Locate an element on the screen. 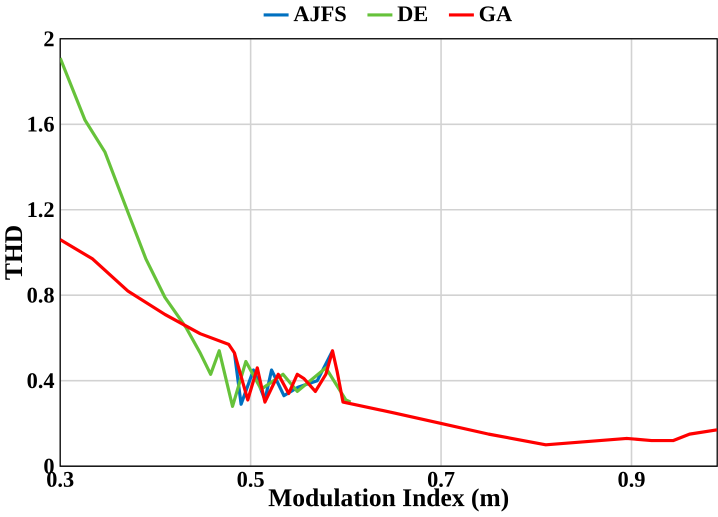  y-tick-label: 0 is located at coordinates (49, 466).